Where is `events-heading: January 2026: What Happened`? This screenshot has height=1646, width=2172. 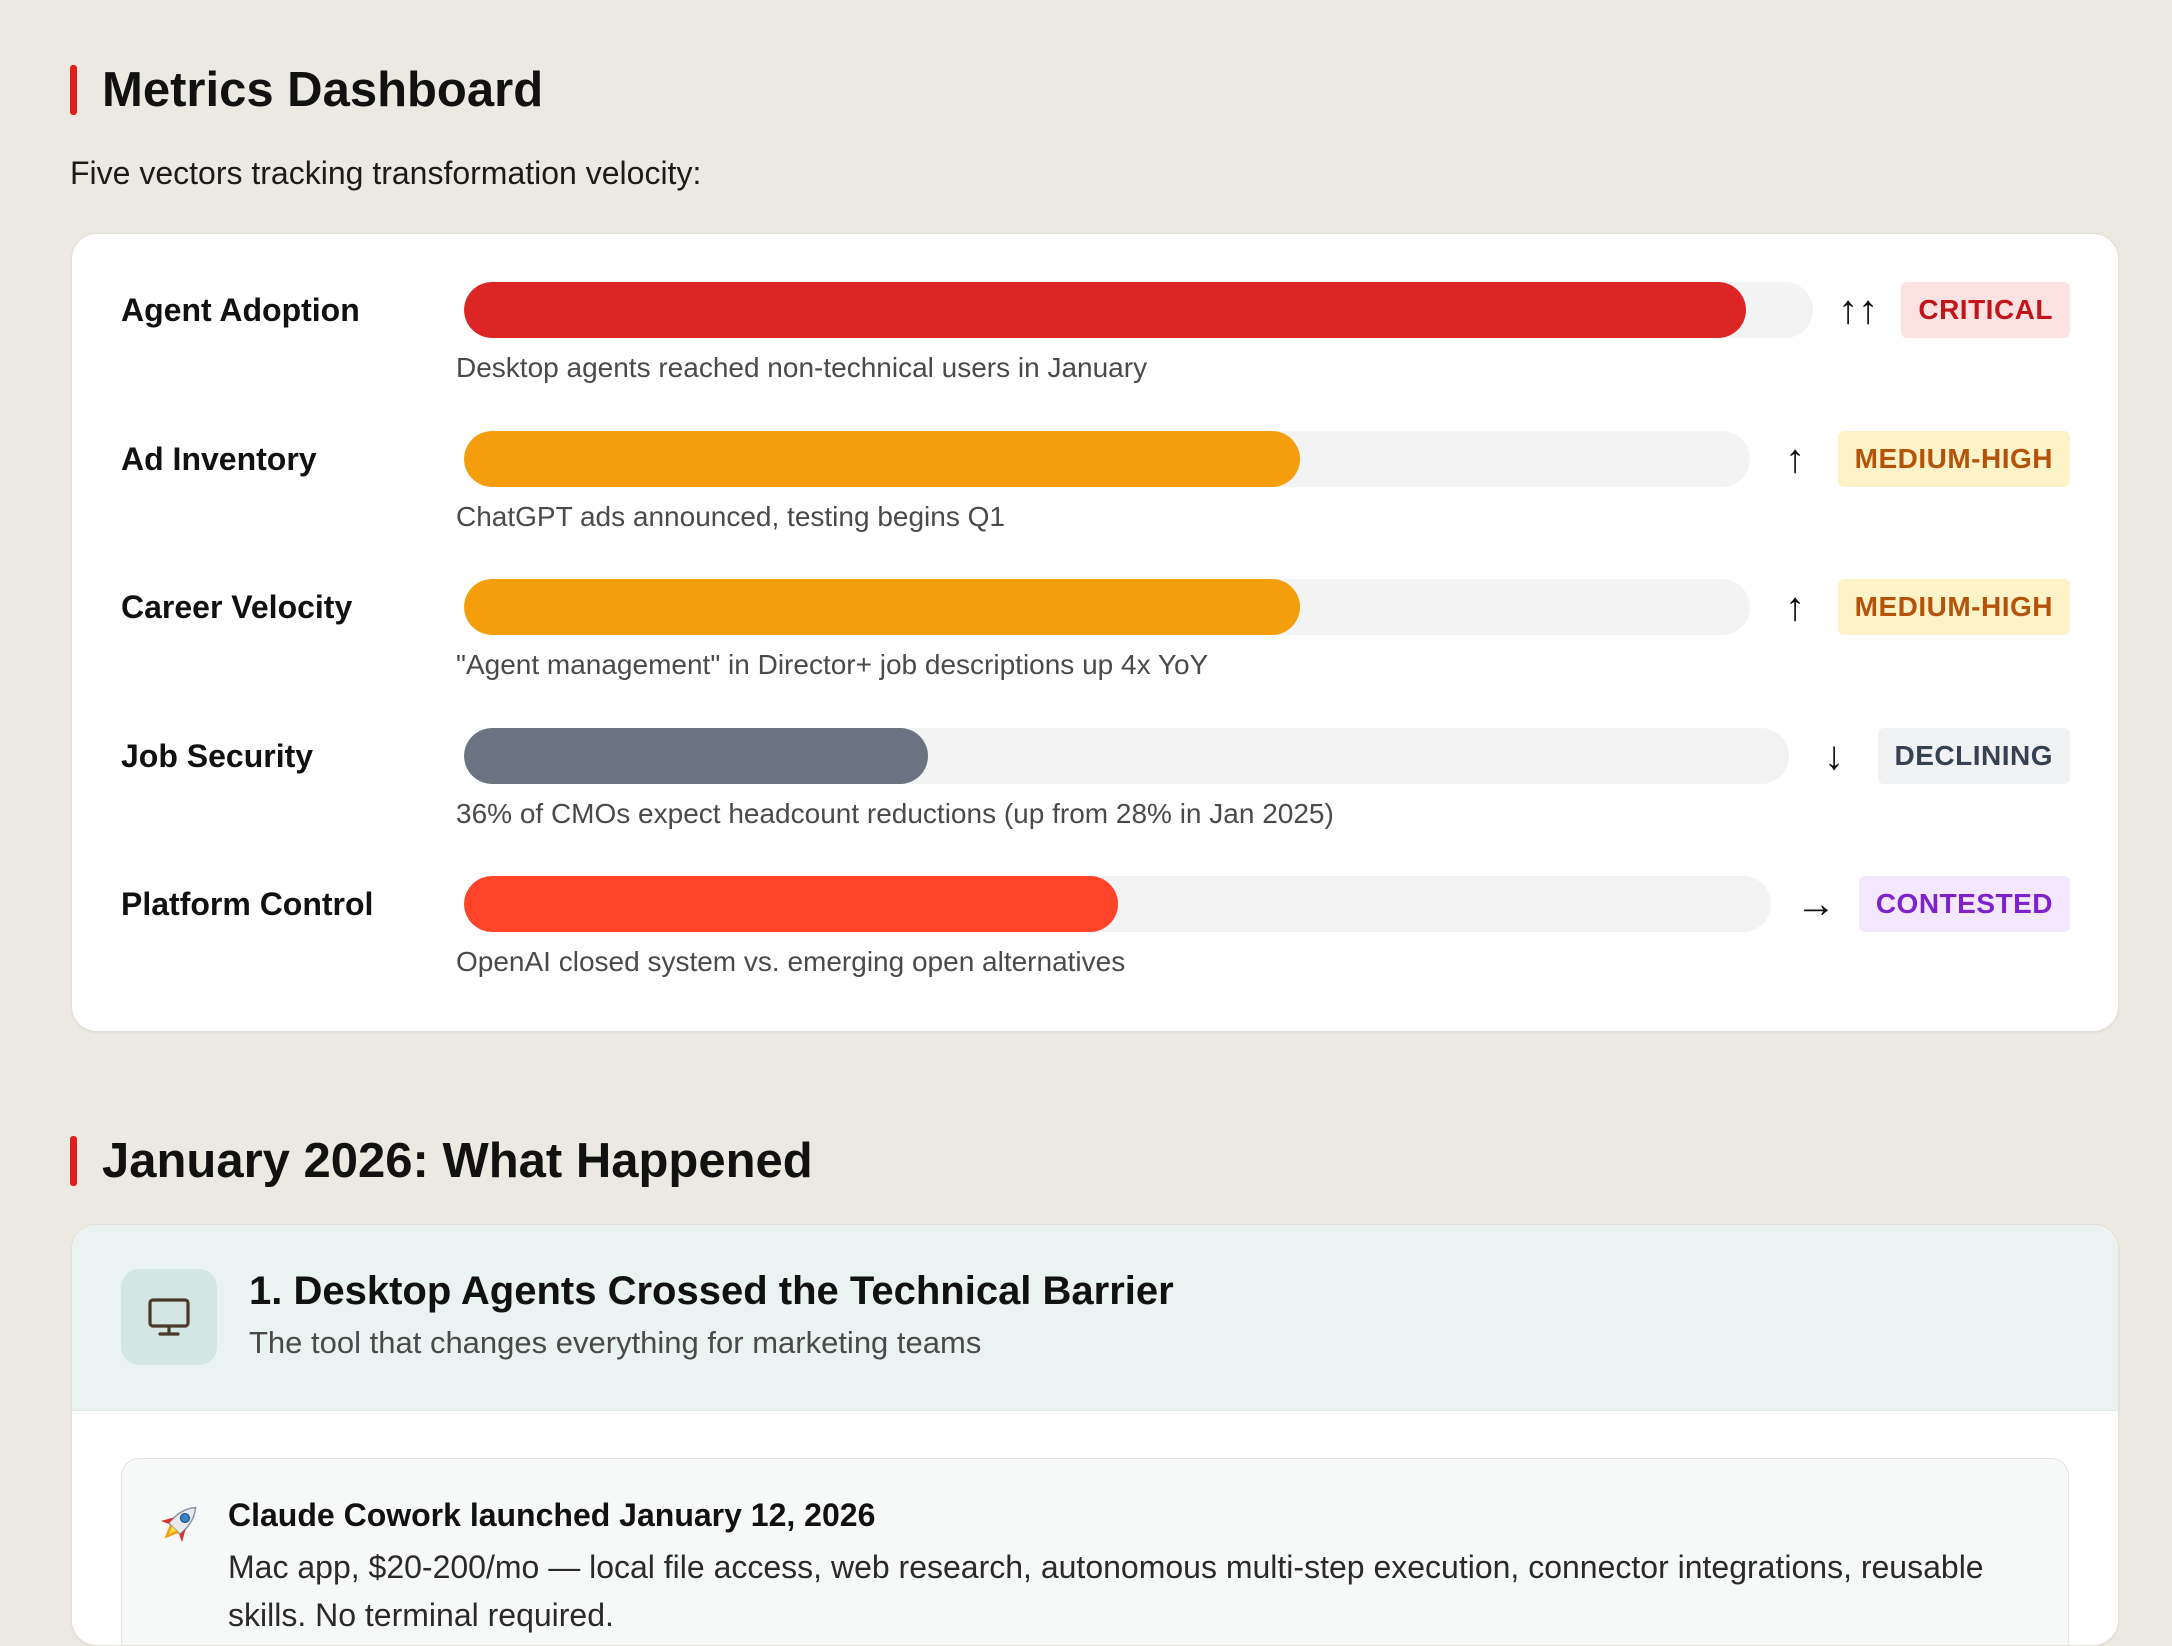
events-heading: January 2026: What Happened is located at coordinates (441, 1161).